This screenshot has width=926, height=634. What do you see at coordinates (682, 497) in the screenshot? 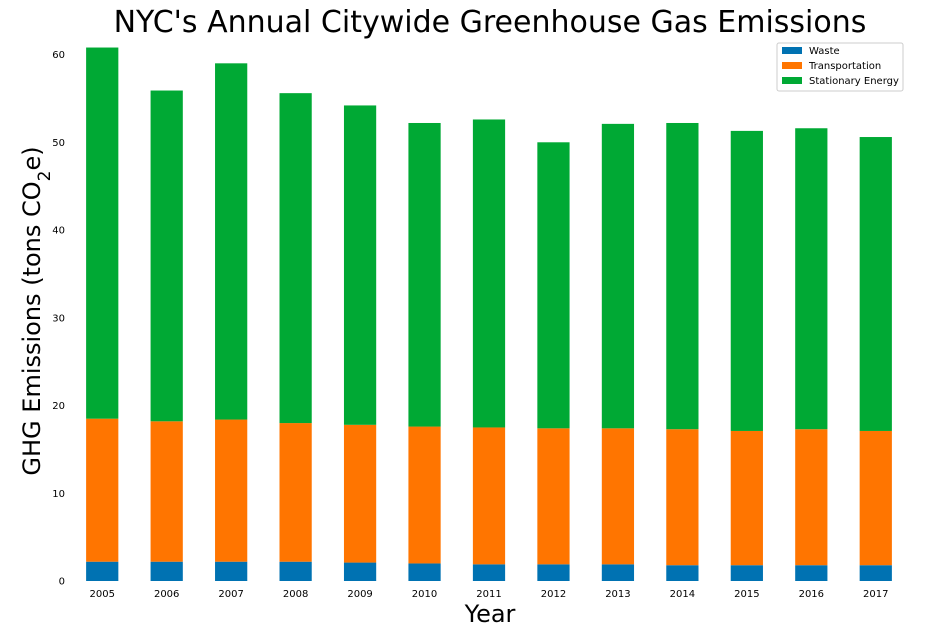
I see `bar-transportation-2014` at bounding box center [682, 497].